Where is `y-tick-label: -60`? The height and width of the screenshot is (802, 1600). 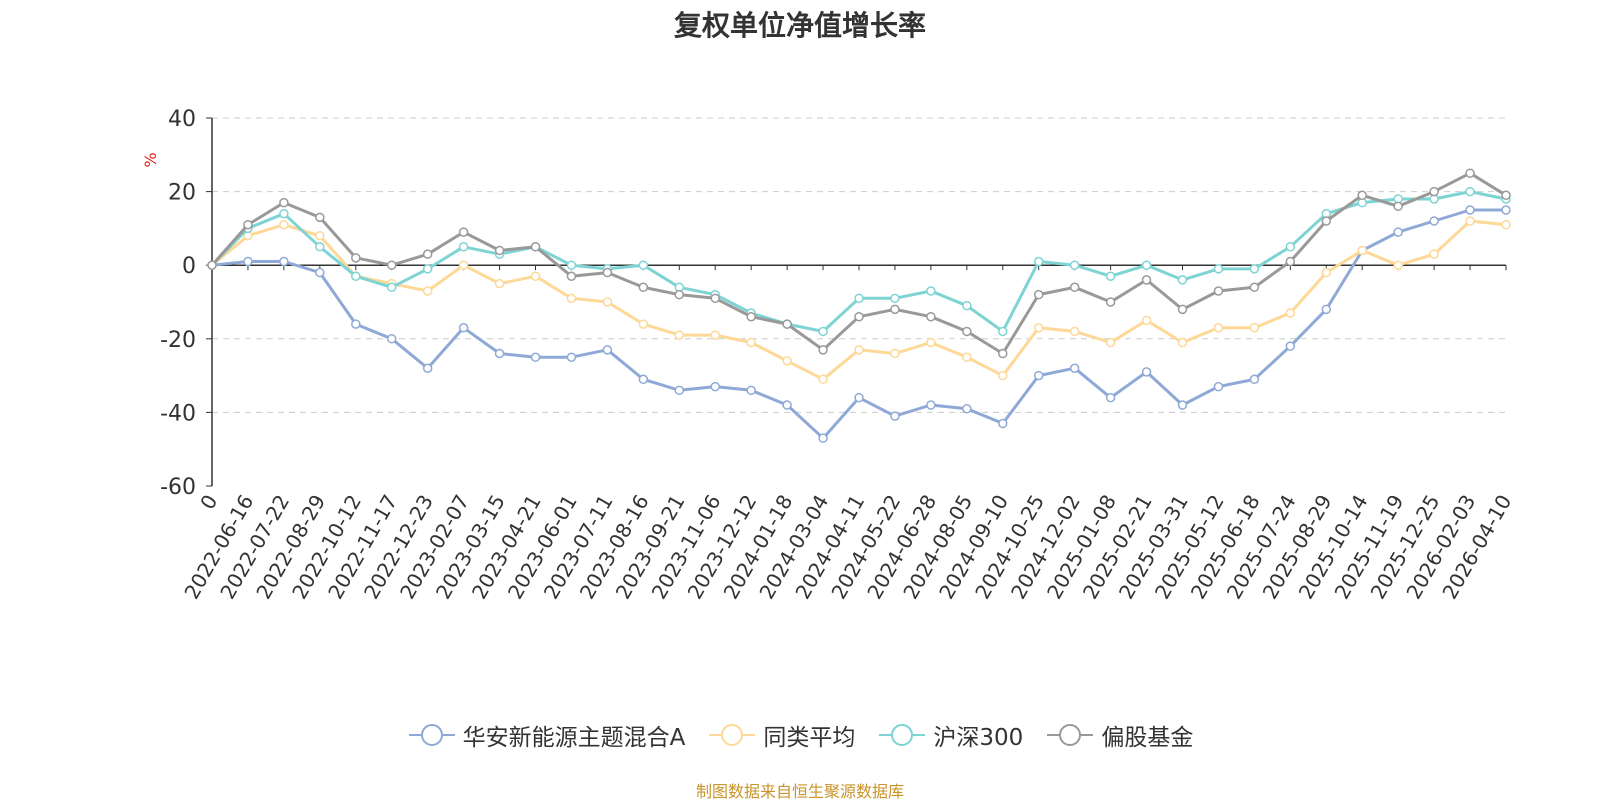 y-tick-label: -60 is located at coordinates (178, 487).